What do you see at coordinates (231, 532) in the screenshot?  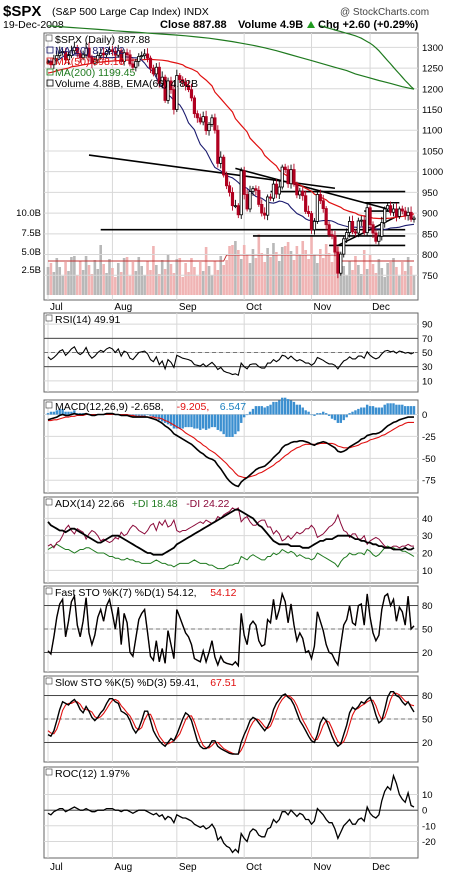 I see `adx-line` at bounding box center [231, 532].